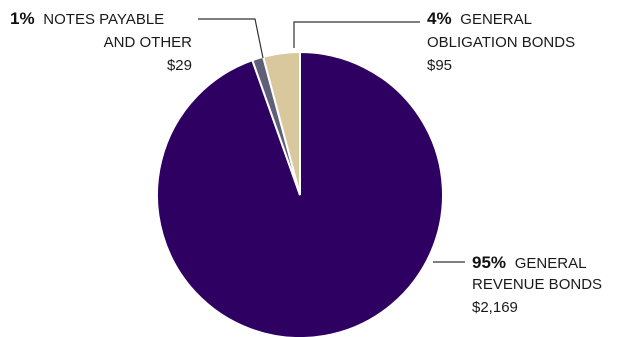 The height and width of the screenshot is (337, 618). Describe the element at coordinates (537, 284) in the screenshot. I see `slice-name-line2-0: REVENUE BONDS` at that location.